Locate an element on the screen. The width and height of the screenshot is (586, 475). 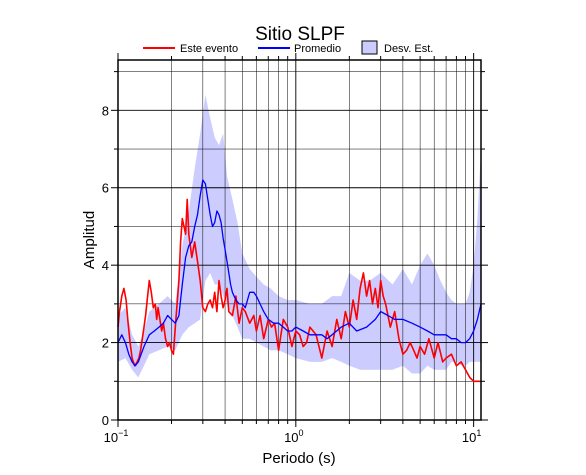
chart-title: Sitio SLPF is located at coordinates (300, 34).